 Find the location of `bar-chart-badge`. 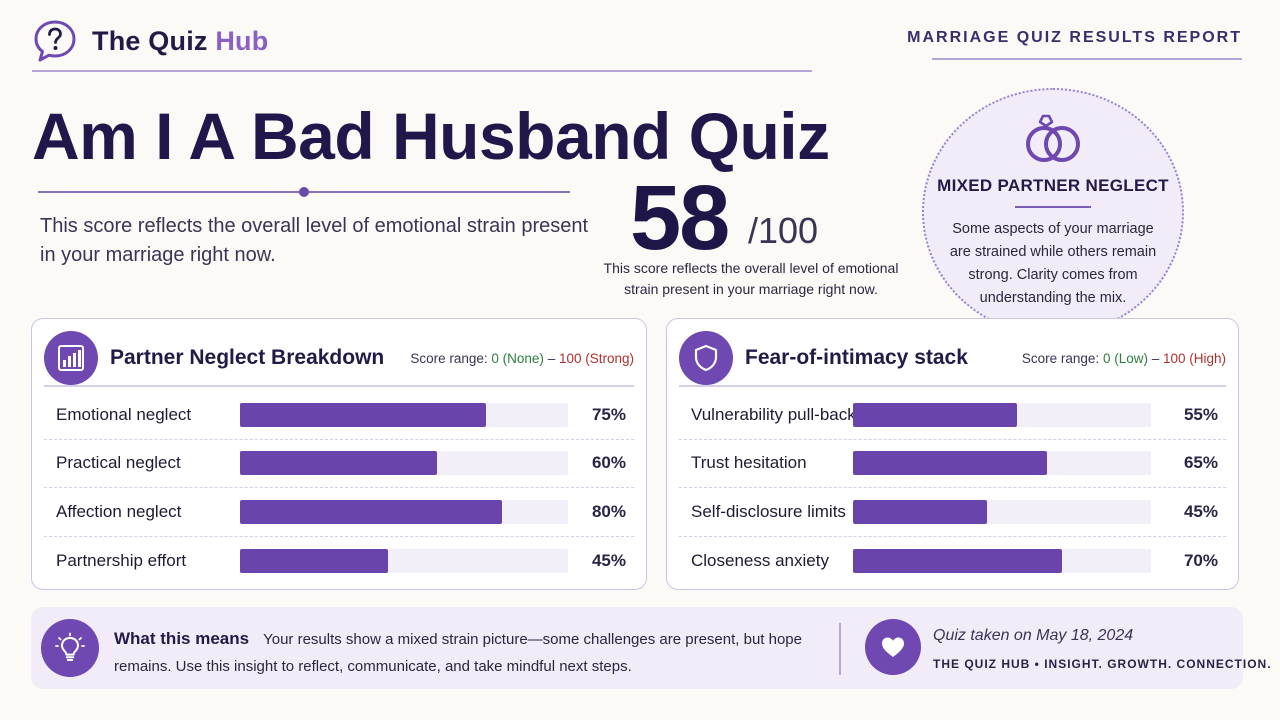

bar-chart-badge is located at coordinates (71, 358).